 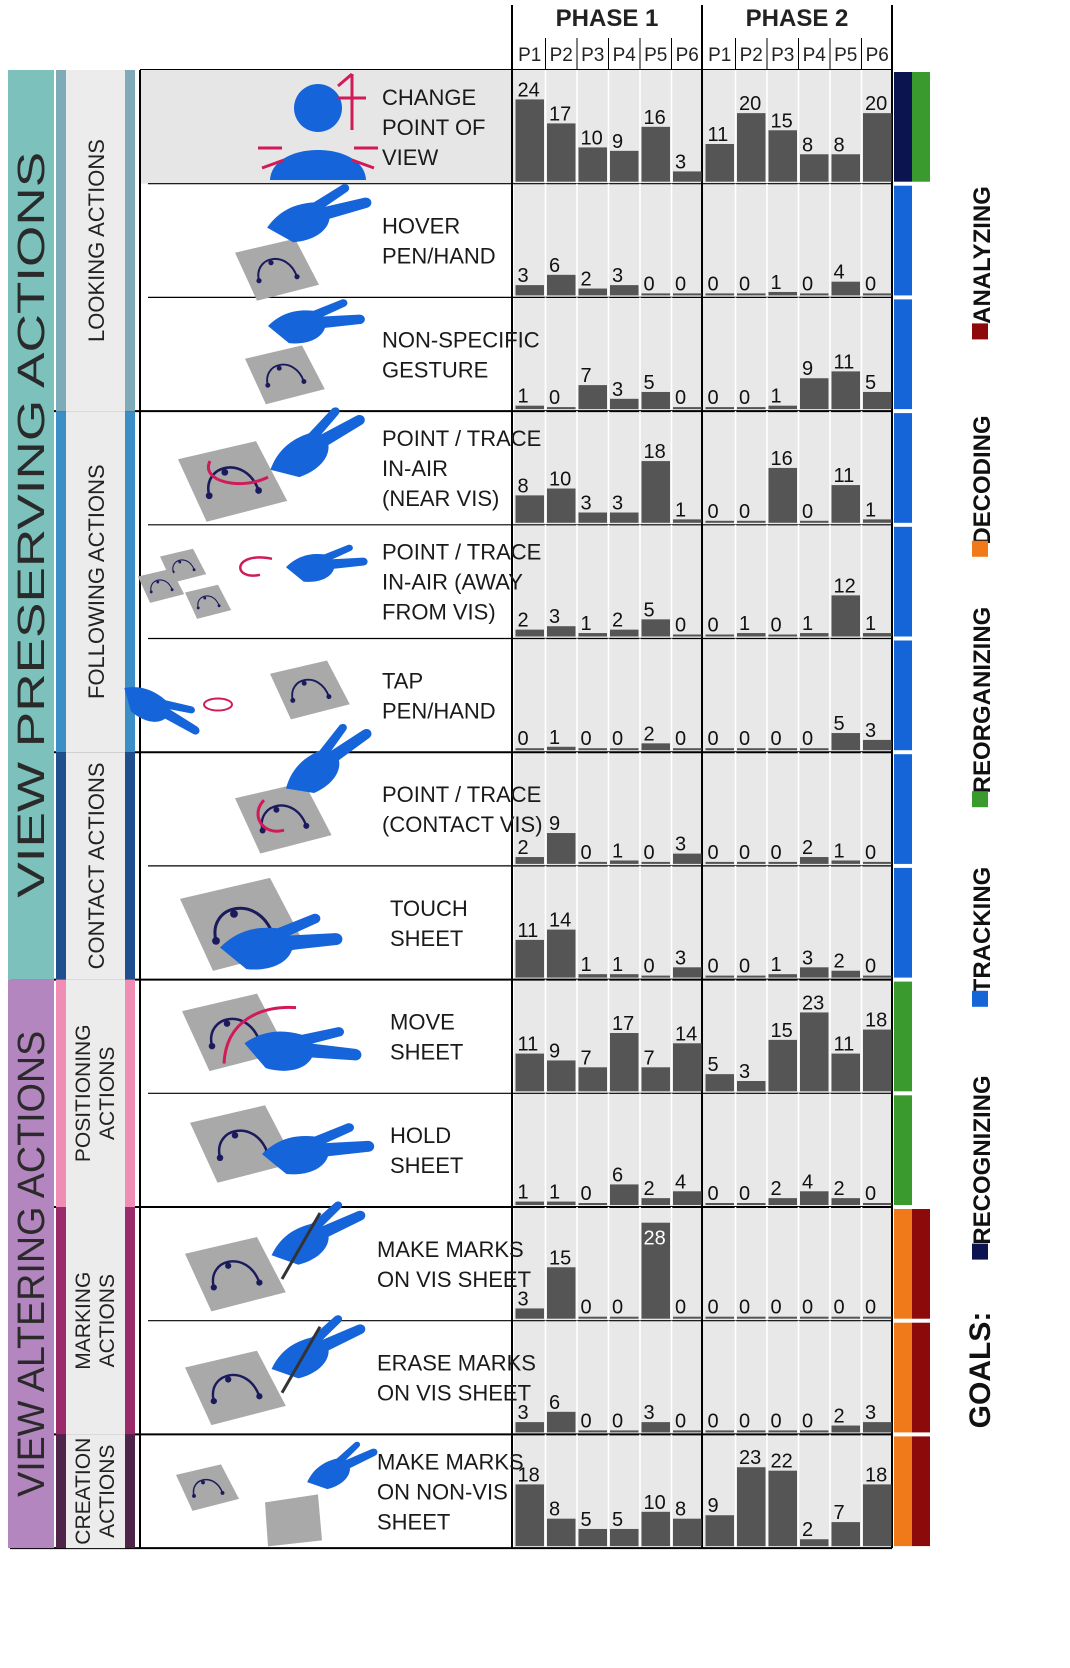 I want to click on category-label: FOLLOWING ACTIONS, so click(x=96, y=581).